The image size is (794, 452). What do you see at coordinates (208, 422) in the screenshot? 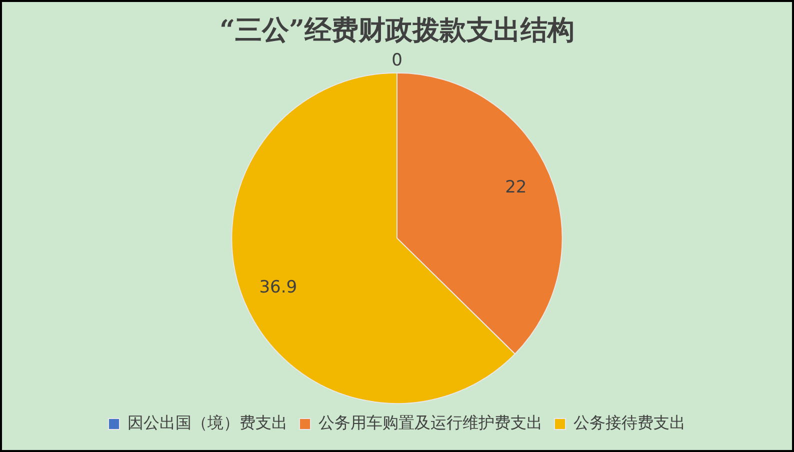
I see `legend-label: 因公出国（境）费支出` at bounding box center [208, 422].